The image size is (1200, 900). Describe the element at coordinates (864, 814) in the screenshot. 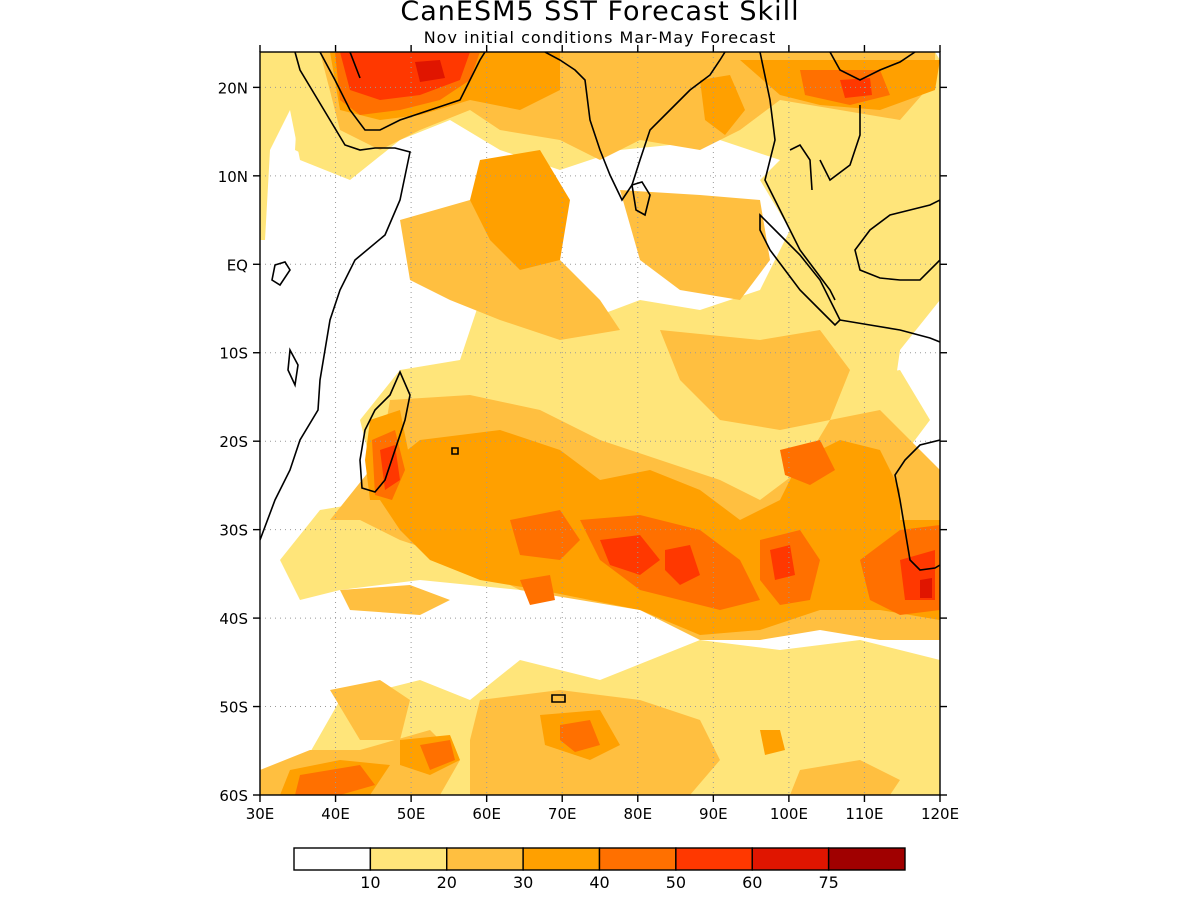

I see `lon-tick-label: 110E` at that location.